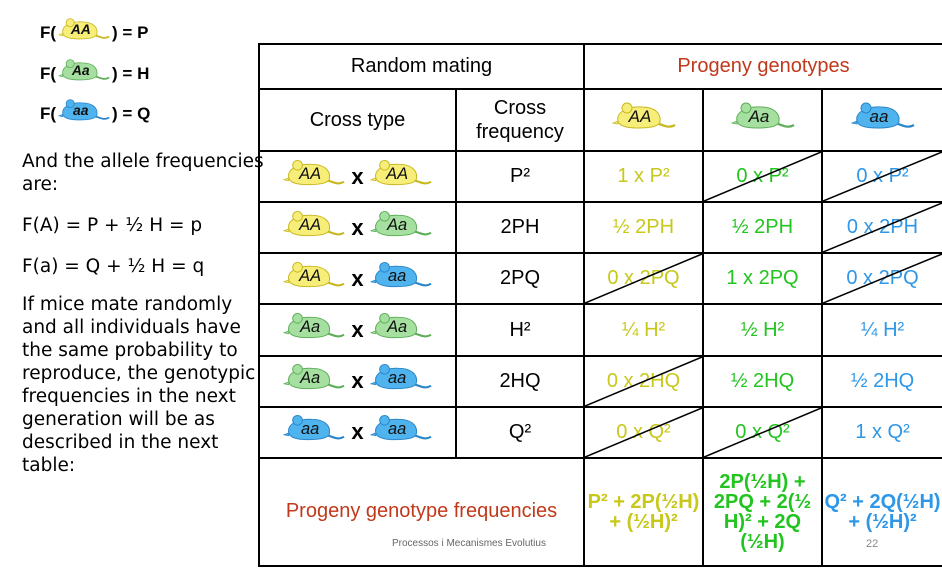  I want to click on progeny-AA-cell: 0 x 2PQ, so click(643, 279).